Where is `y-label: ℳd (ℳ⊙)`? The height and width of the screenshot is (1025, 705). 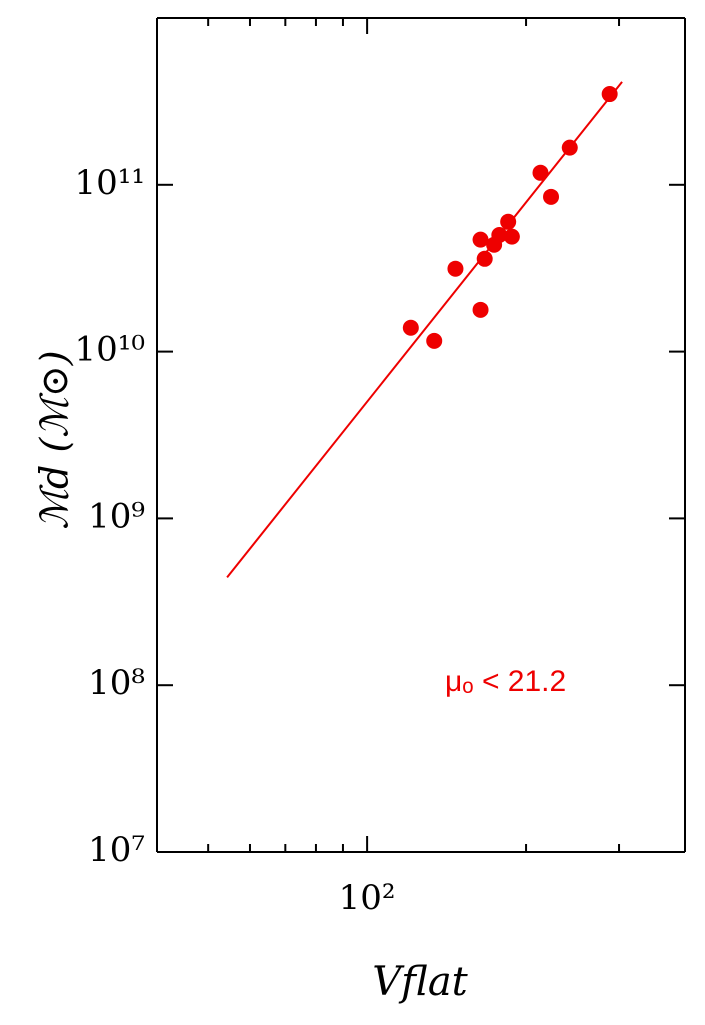
y-label: ℳd (ℳ⊙) is located at coordinates (55, 439).